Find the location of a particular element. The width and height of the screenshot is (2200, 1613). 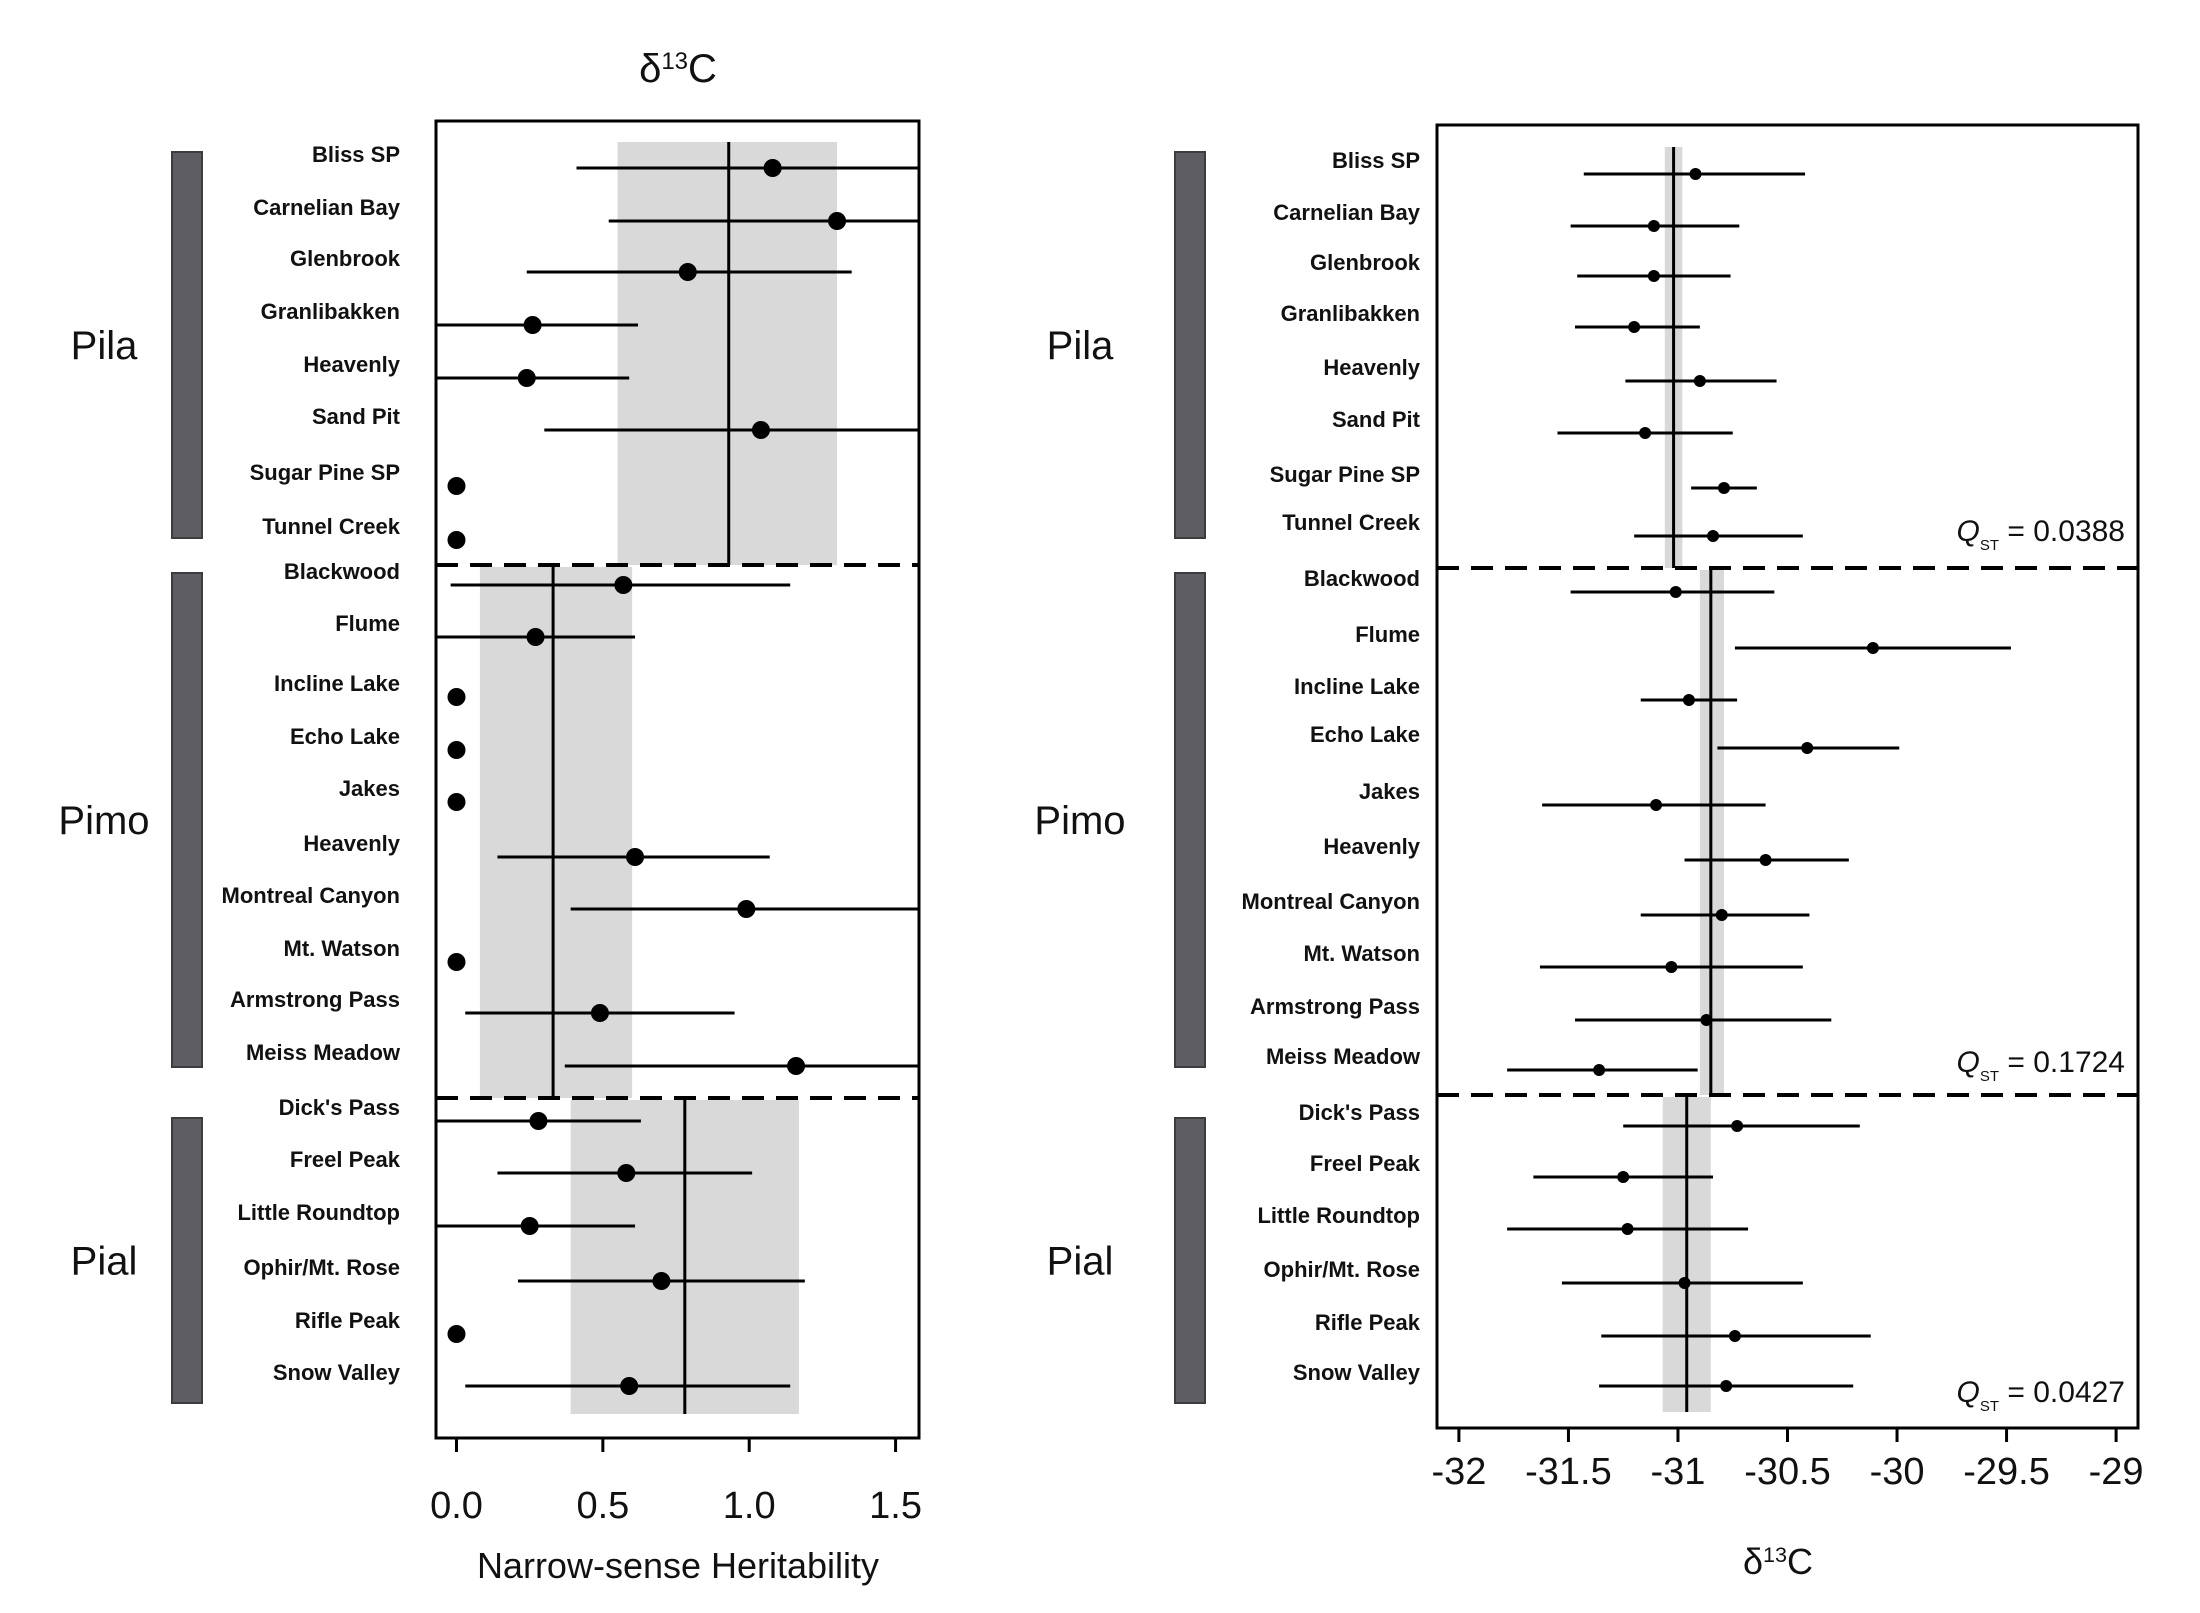

left-site-label: Heavenly is located at coordinates (351, 843).